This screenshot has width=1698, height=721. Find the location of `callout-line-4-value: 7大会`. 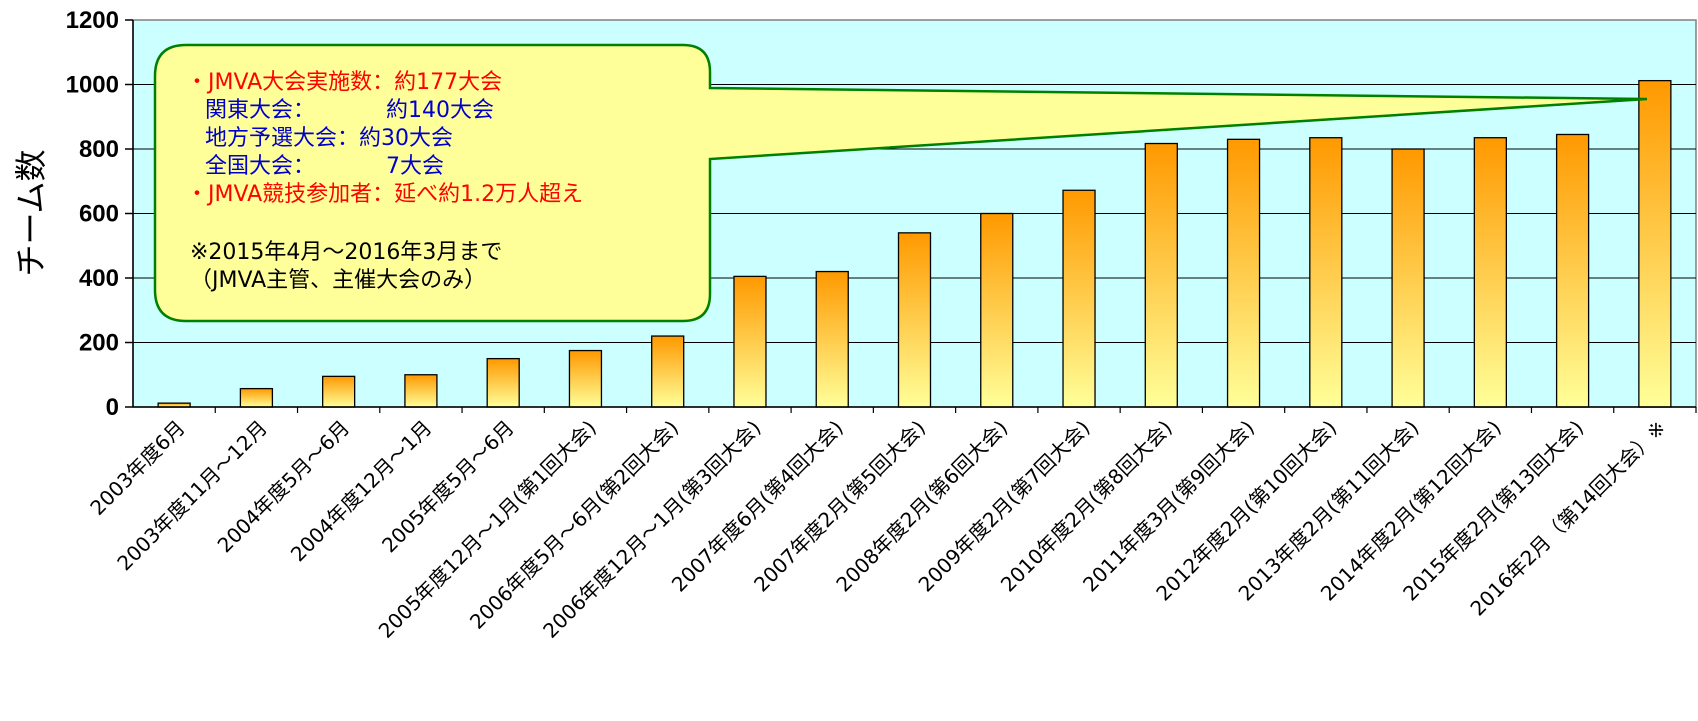

callout-line-4-value: 7大会 is located at coordinates (415, 166).